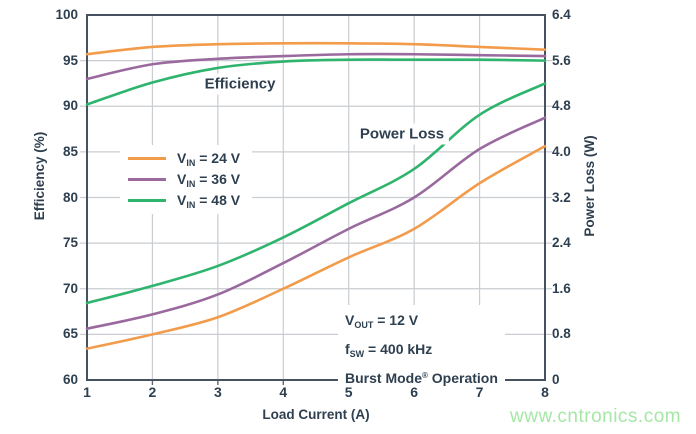  I want to click on x-axis-tick-label: 8, so click(545, 392).